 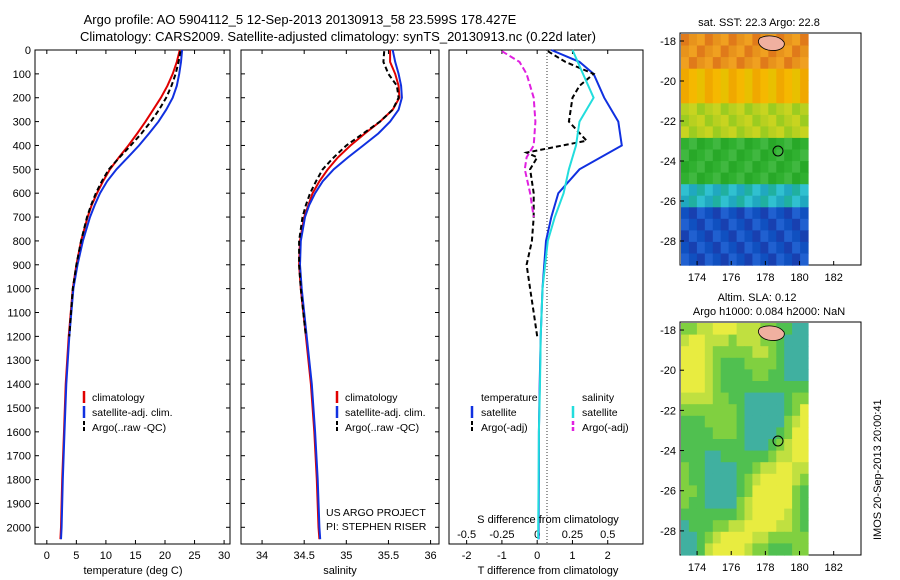 I want to click on depth-tick-label: 1800, so click(x=19, y=481).